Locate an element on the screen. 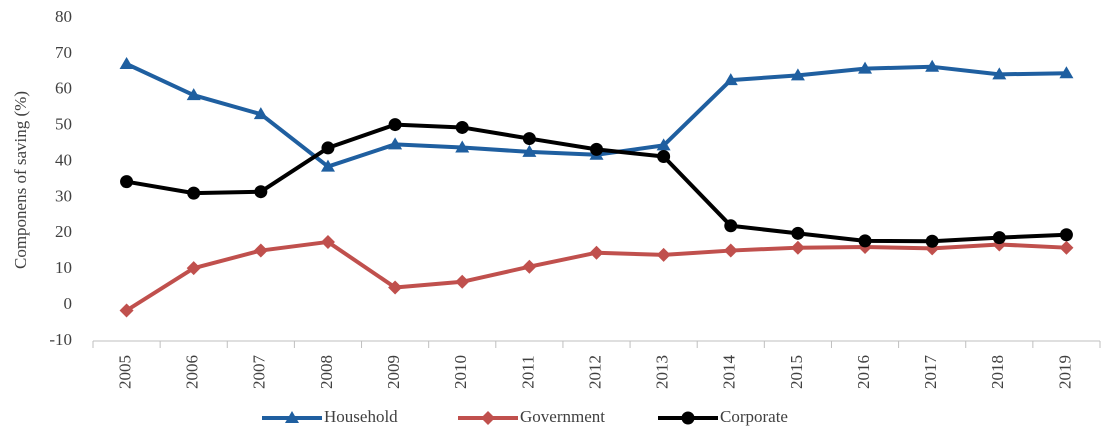 This screenshot has width=1104, height=435. legend-label: Corporate is located at coordinates (754, 416).